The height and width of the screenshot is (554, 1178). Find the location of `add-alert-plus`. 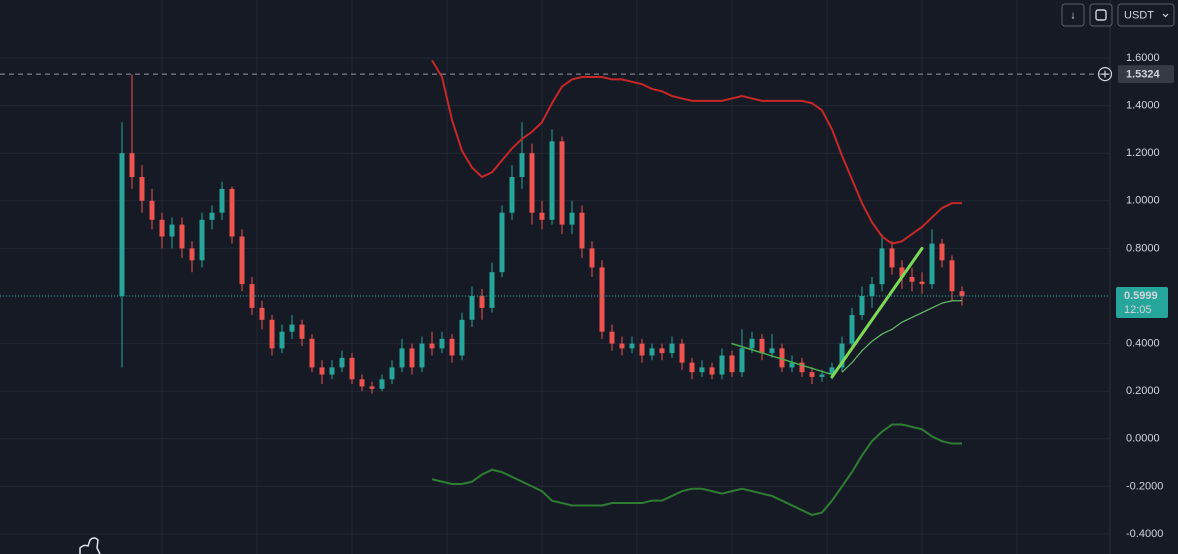

add-alert-plus is located at coordinates (1105, 74).